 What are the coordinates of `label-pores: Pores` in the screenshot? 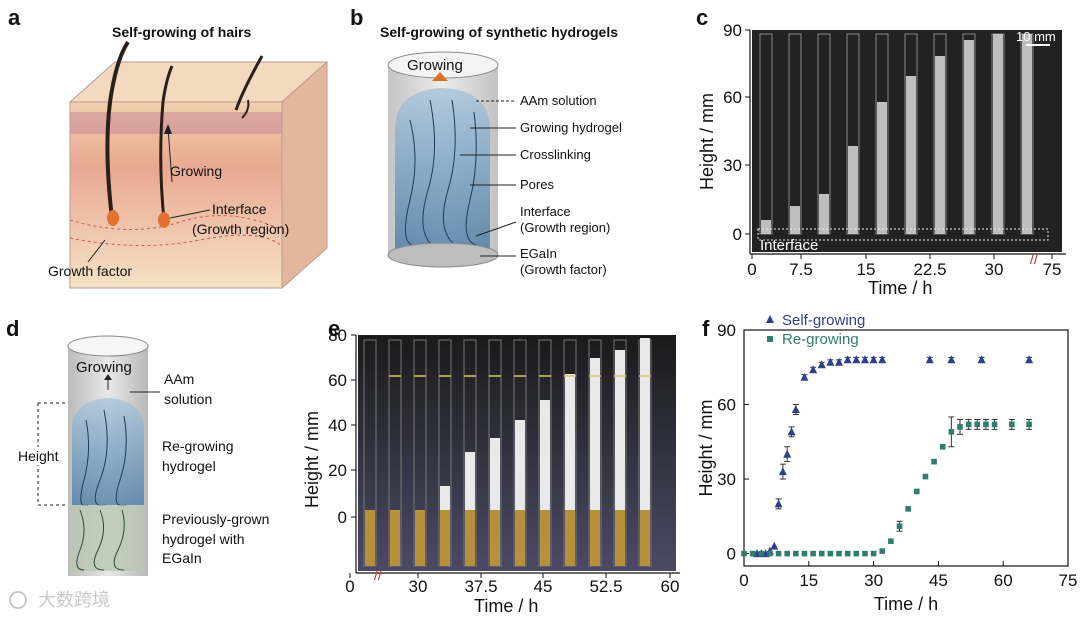 It's located at (537, 184).